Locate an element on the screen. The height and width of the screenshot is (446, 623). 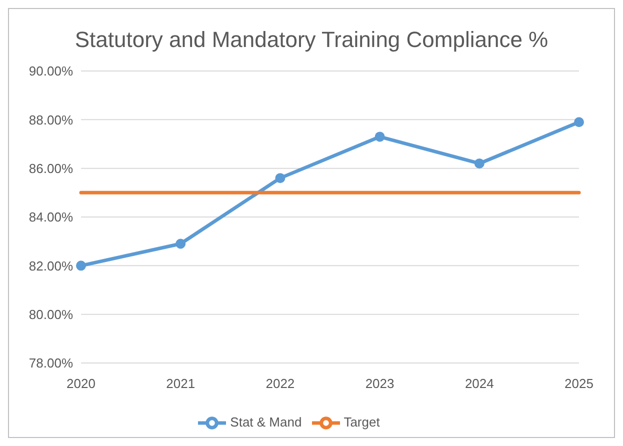
x-tick-label: 2023 is located at coordinates (379, 384).